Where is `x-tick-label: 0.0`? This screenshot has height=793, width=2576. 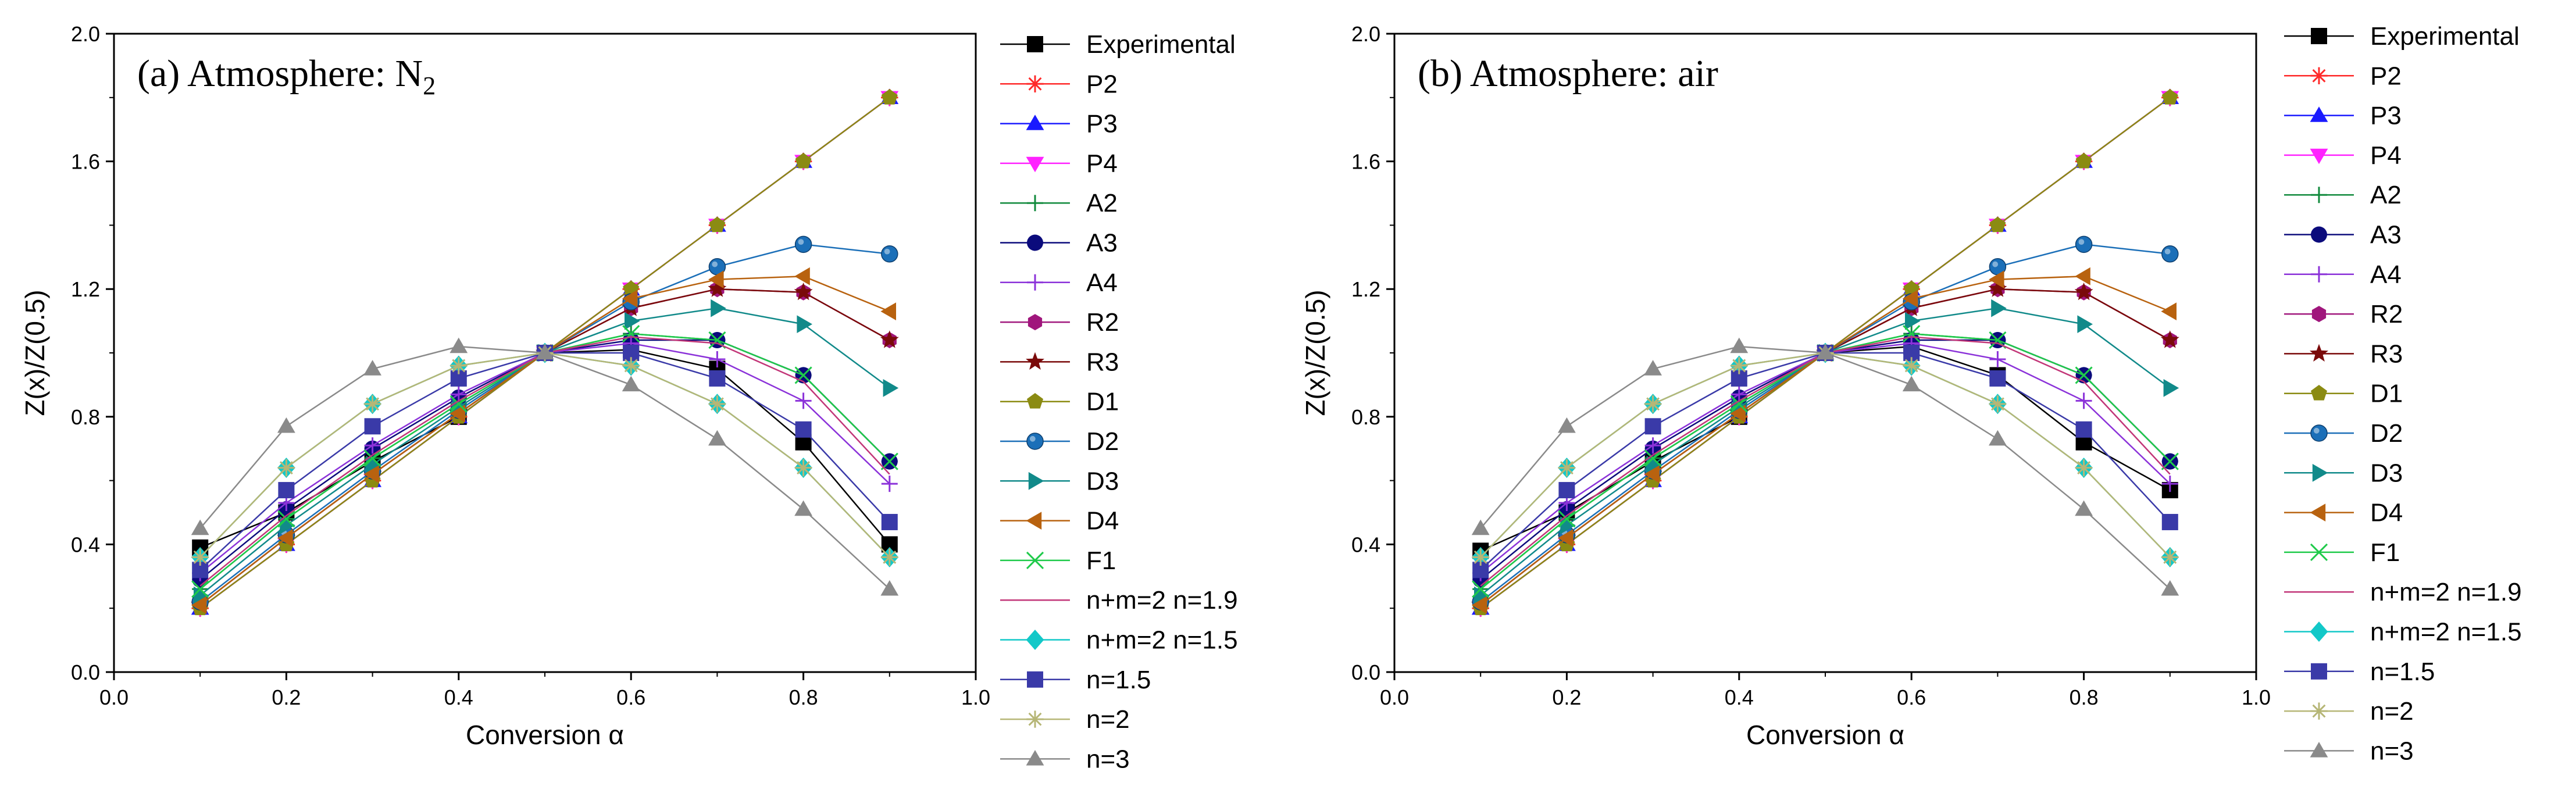
x-tick-label: 0.0 is located at coordinates (1395, 697).